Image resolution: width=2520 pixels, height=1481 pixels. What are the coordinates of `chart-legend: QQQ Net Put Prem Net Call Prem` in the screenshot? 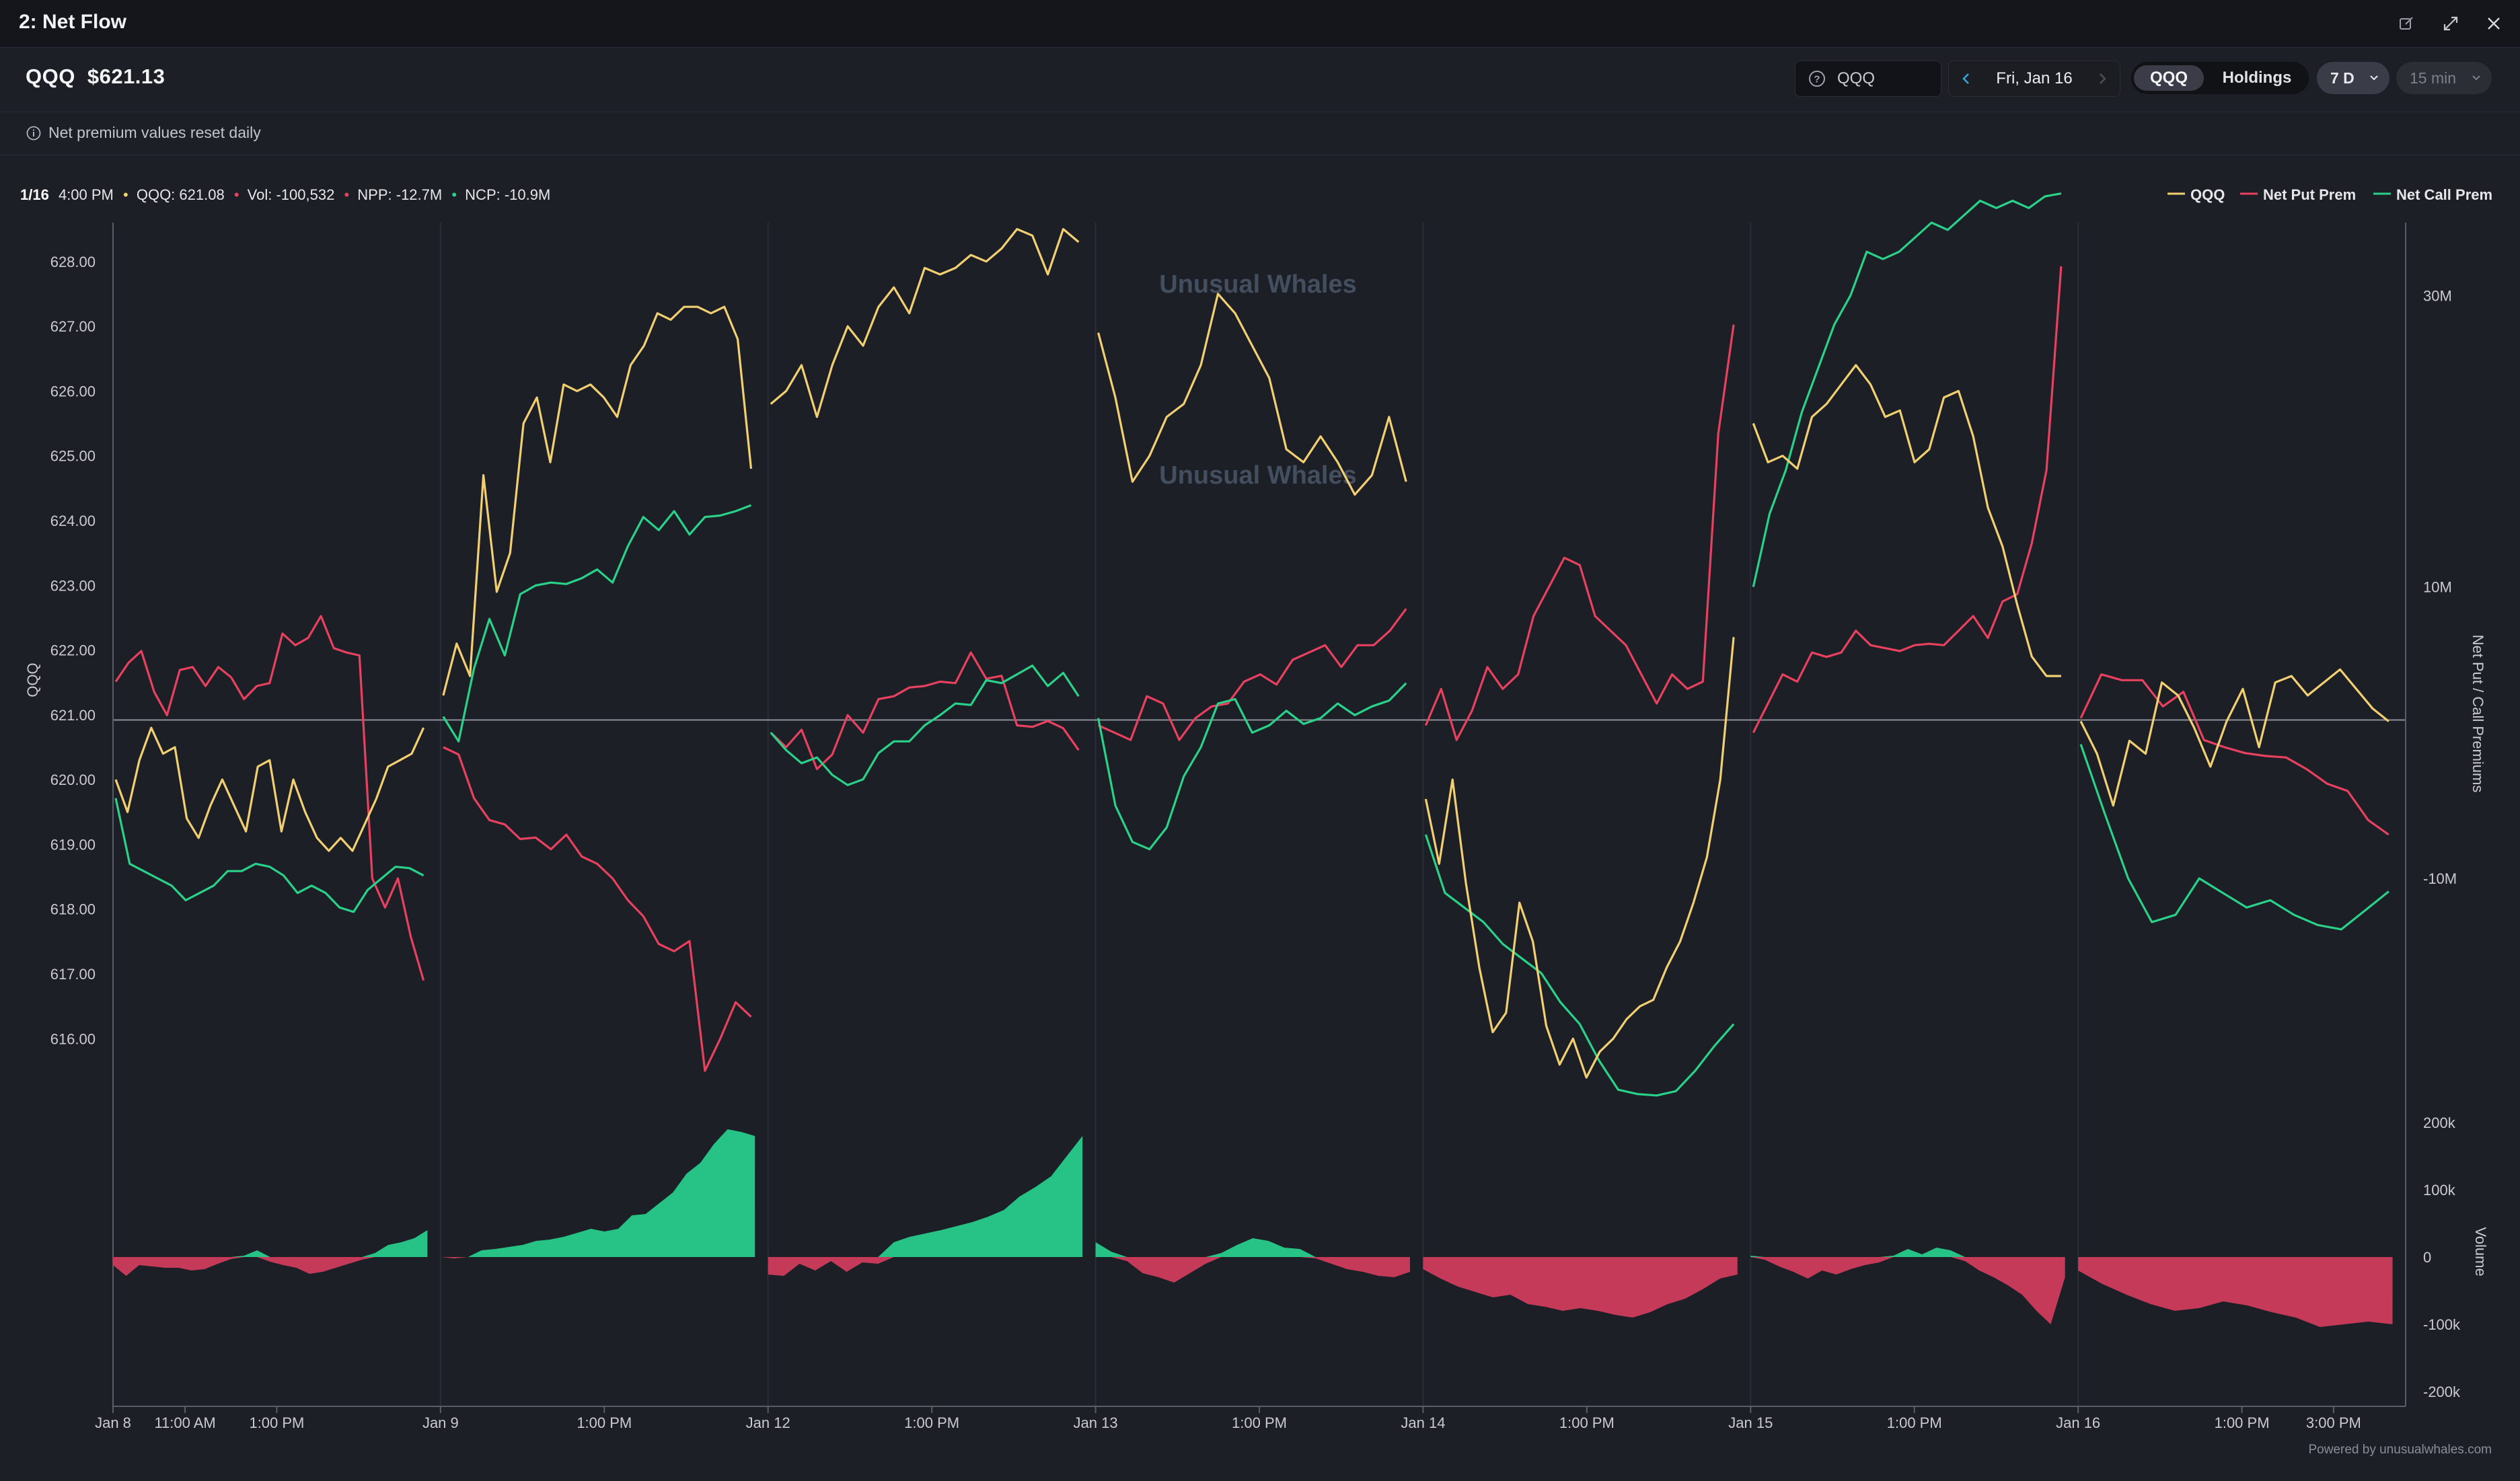 It's located at (2329, 195).